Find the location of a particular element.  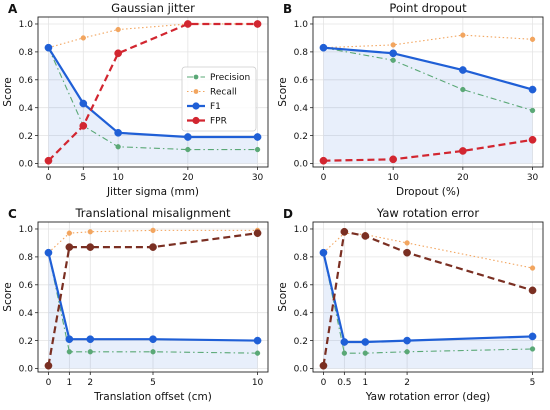

panel-letter: A is located at coordinates (13, 9).